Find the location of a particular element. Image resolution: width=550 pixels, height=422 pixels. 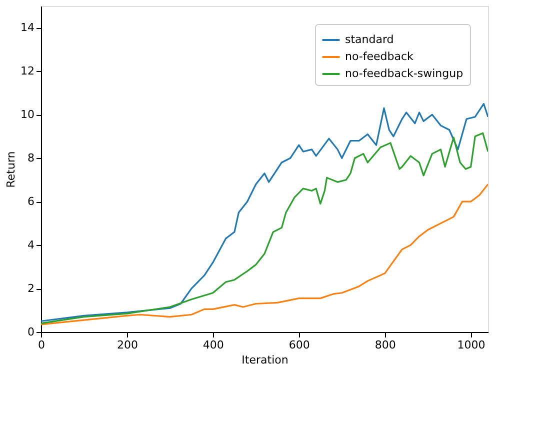

x-tick-label: 1000 is located at coordinates (471, 345).